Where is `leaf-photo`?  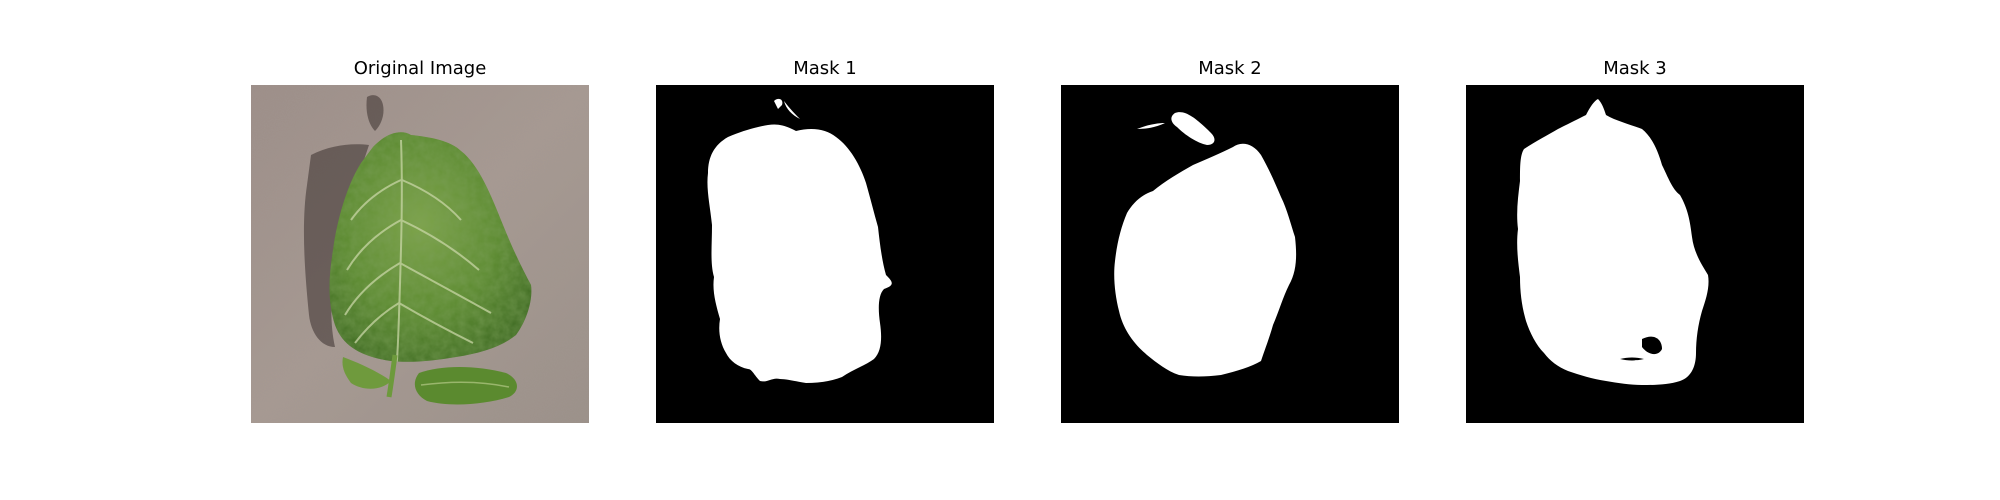 leaf-photo is located at coordinates (420, 254).